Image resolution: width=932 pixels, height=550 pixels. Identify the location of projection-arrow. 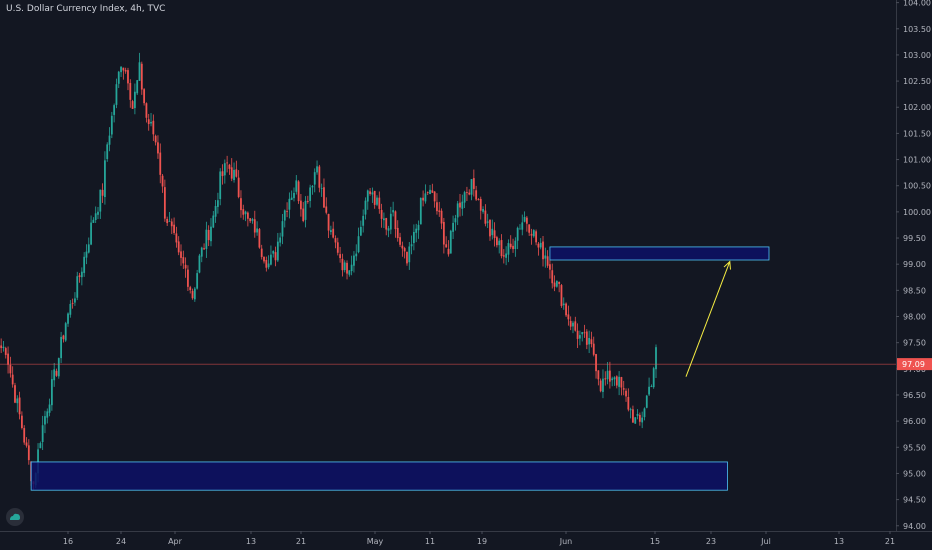
(708, 319).